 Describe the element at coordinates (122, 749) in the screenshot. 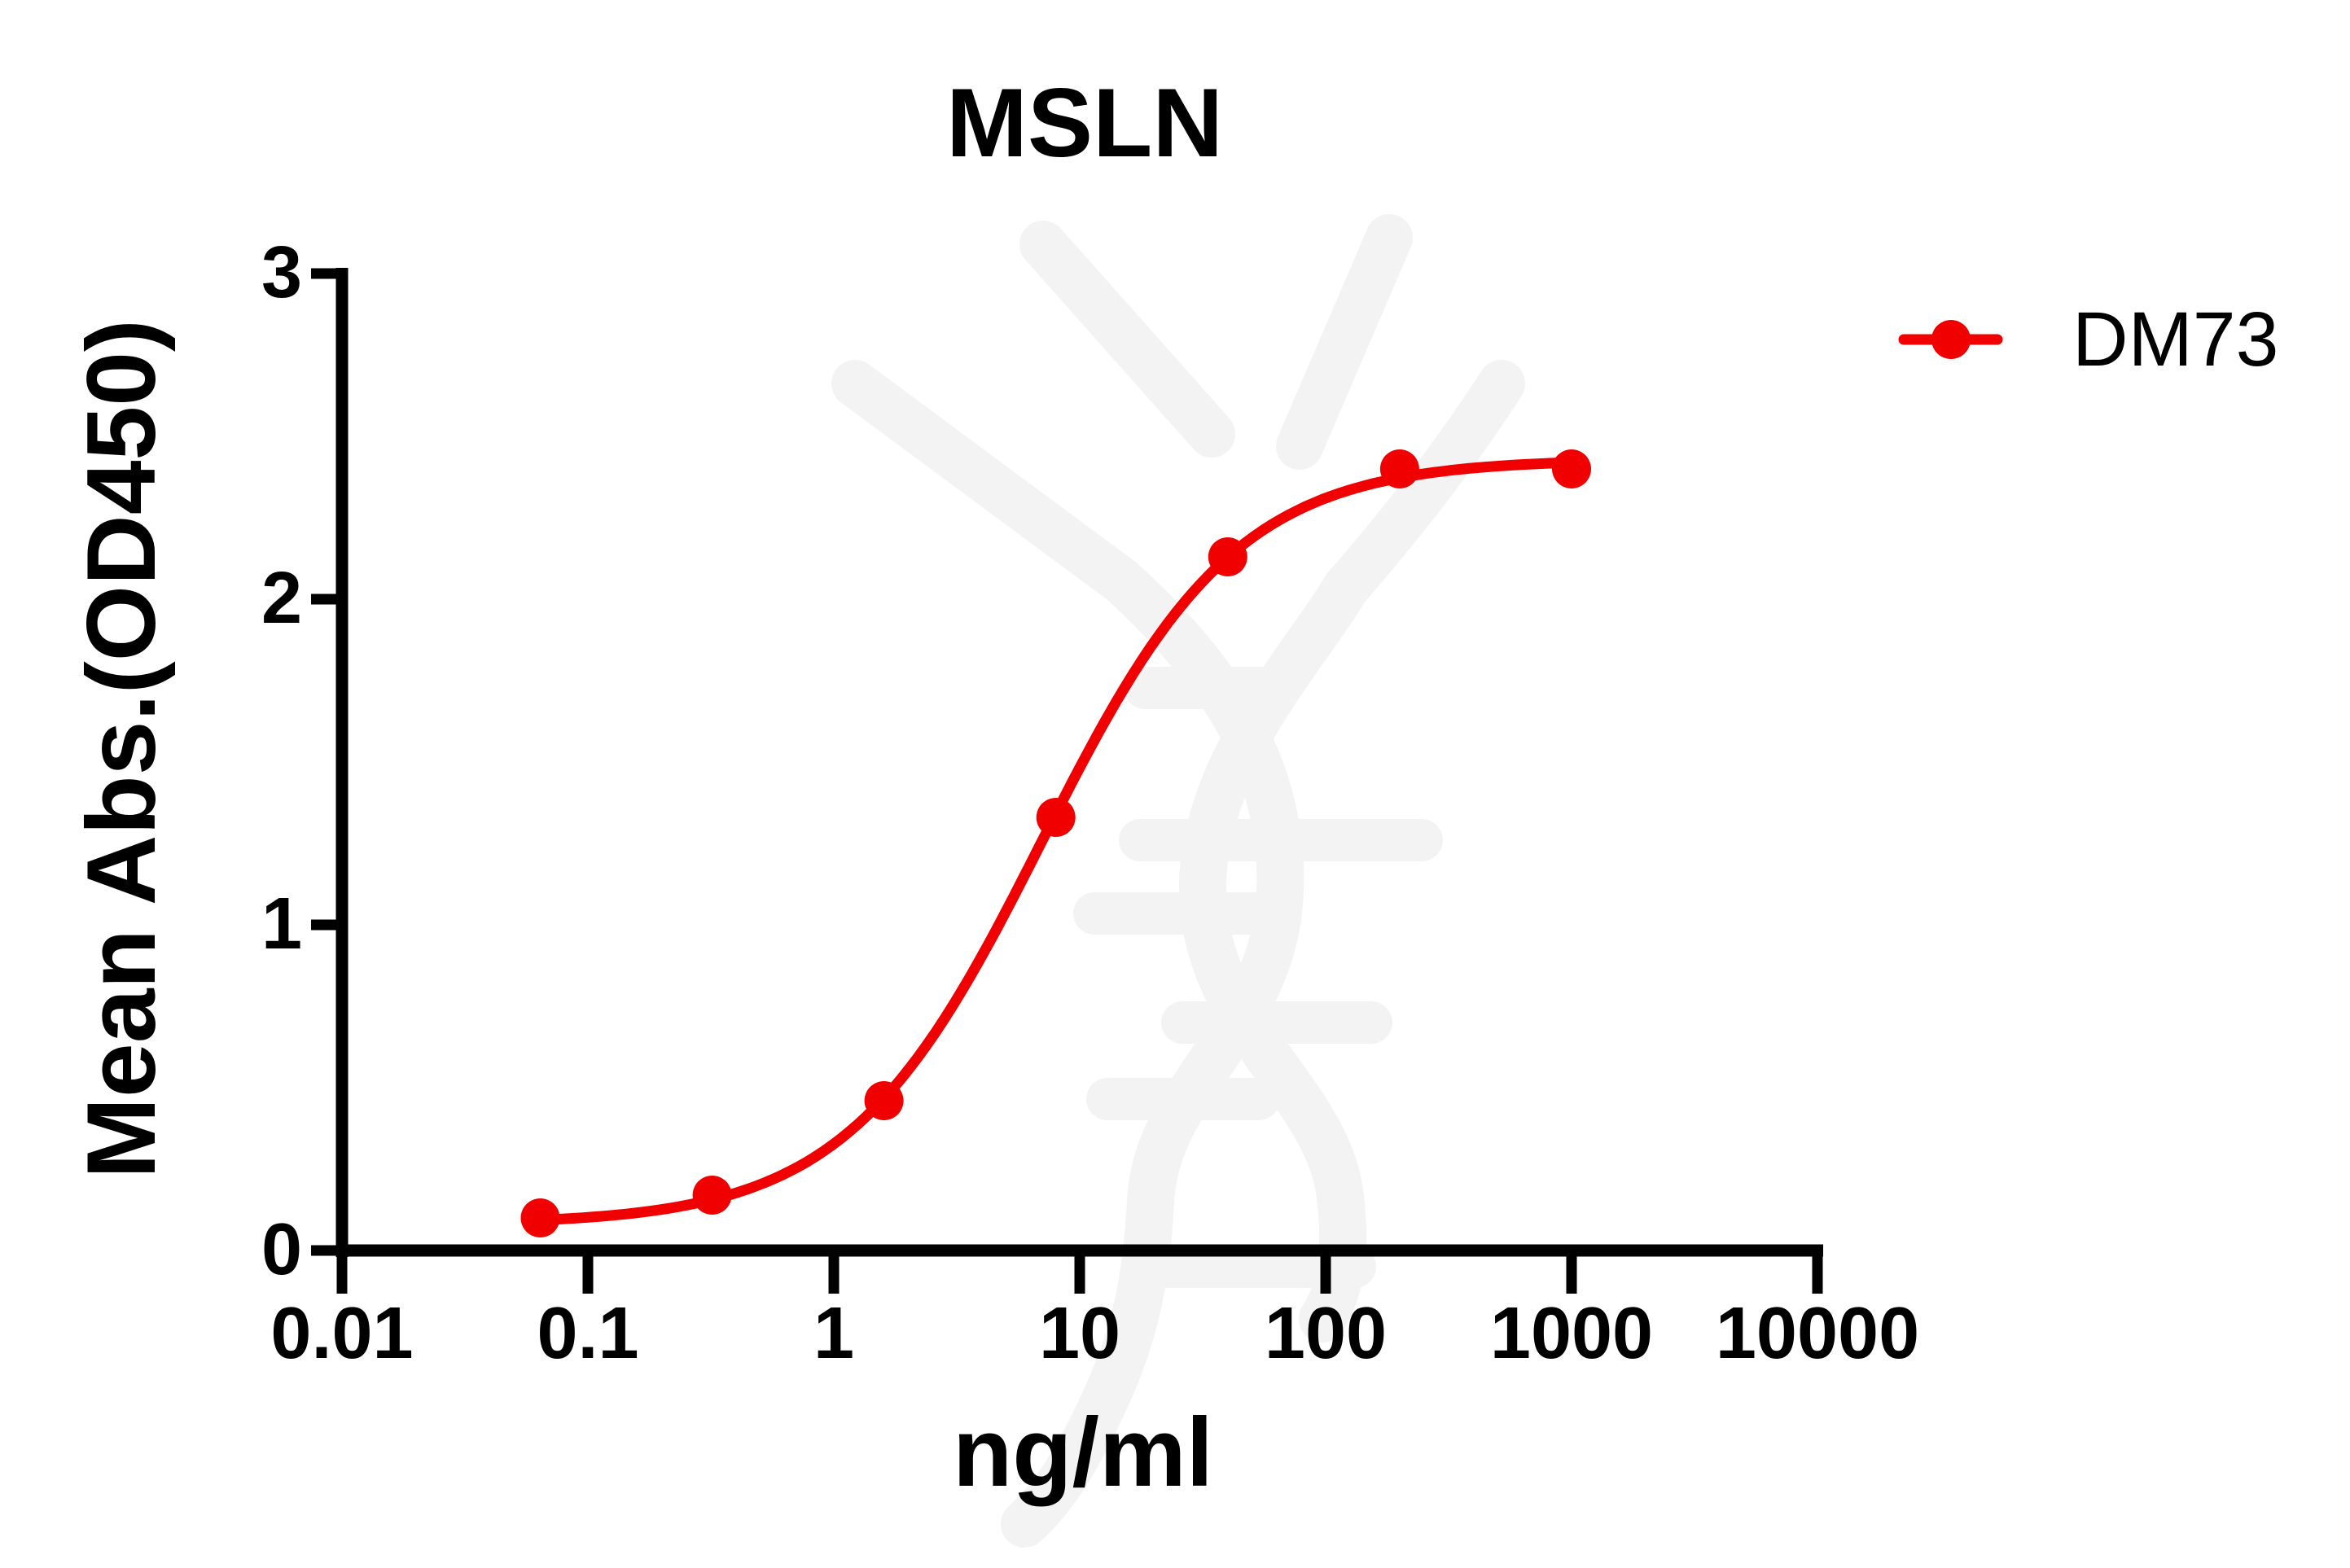

I see `y-axis-label: Mean Abs.(OD450)` at that location.